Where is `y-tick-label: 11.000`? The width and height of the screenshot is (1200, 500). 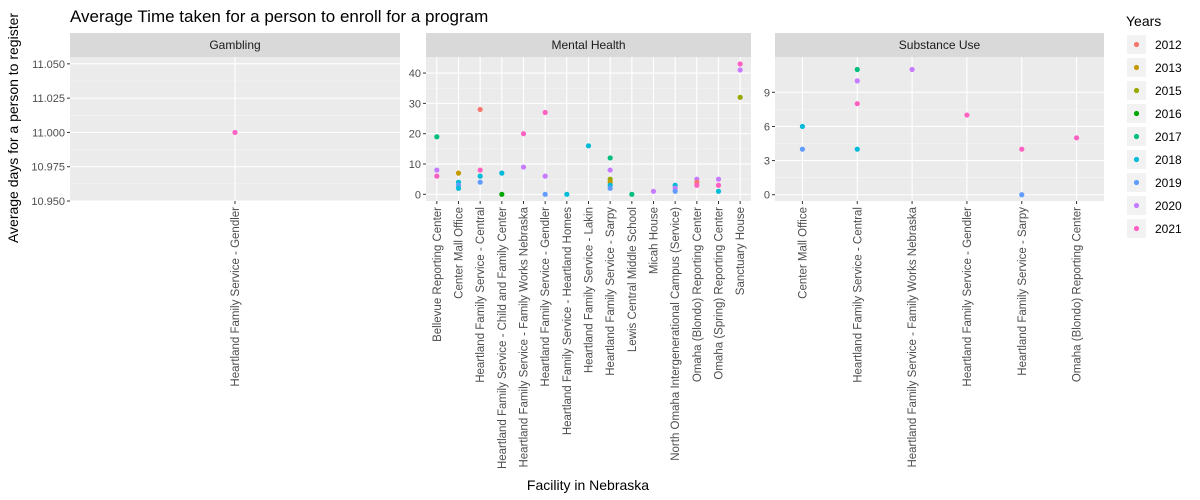 y-tick-label: 11.000 is located at coordinates (48, 133).